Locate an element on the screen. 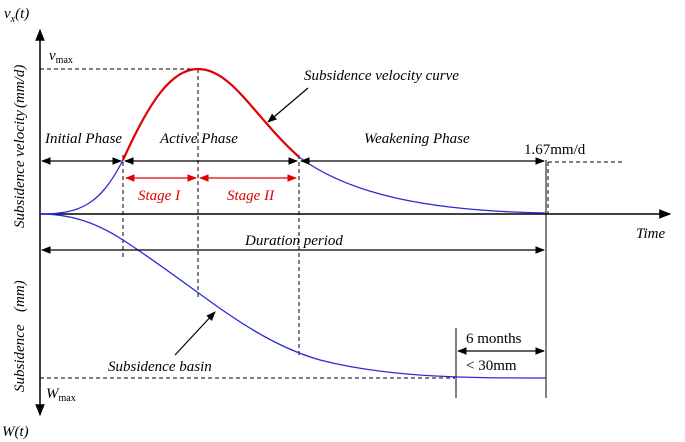 This screenshot has height=442, width=685. lower-axis-unit: (mm) is located at coordinates (20, 296).